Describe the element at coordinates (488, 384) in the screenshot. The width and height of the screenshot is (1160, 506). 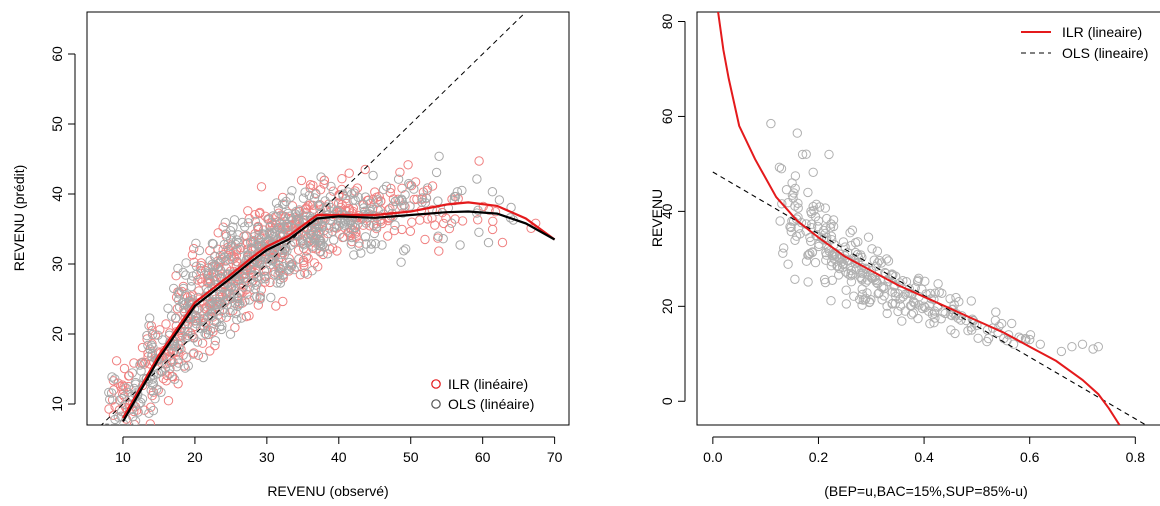
I see `legend-label-left: ILR (linéaire)` at that location.